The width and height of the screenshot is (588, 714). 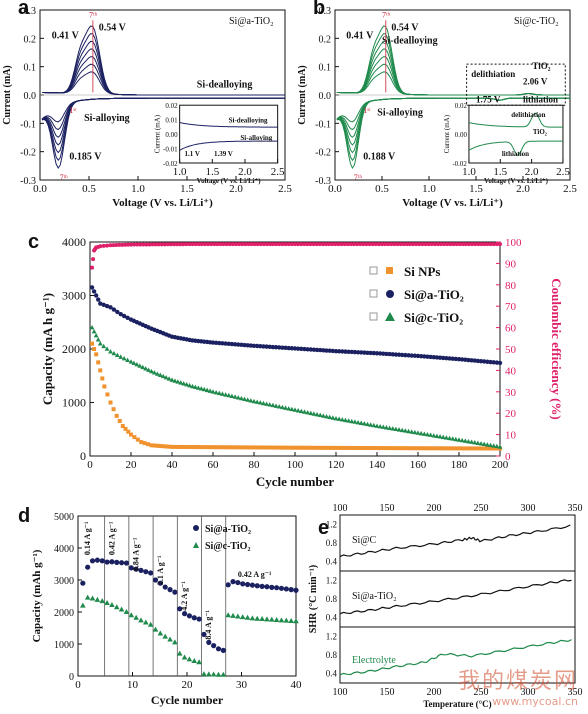 I want to click on panel-d-y-ticklabel: 2000, so click(x=64, y=613).